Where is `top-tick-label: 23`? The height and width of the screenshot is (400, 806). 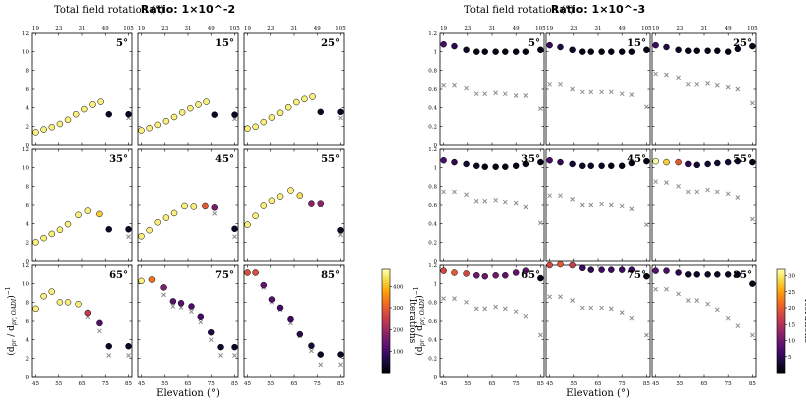
top-tick-label: 23 is located at coordinates (270, 29).